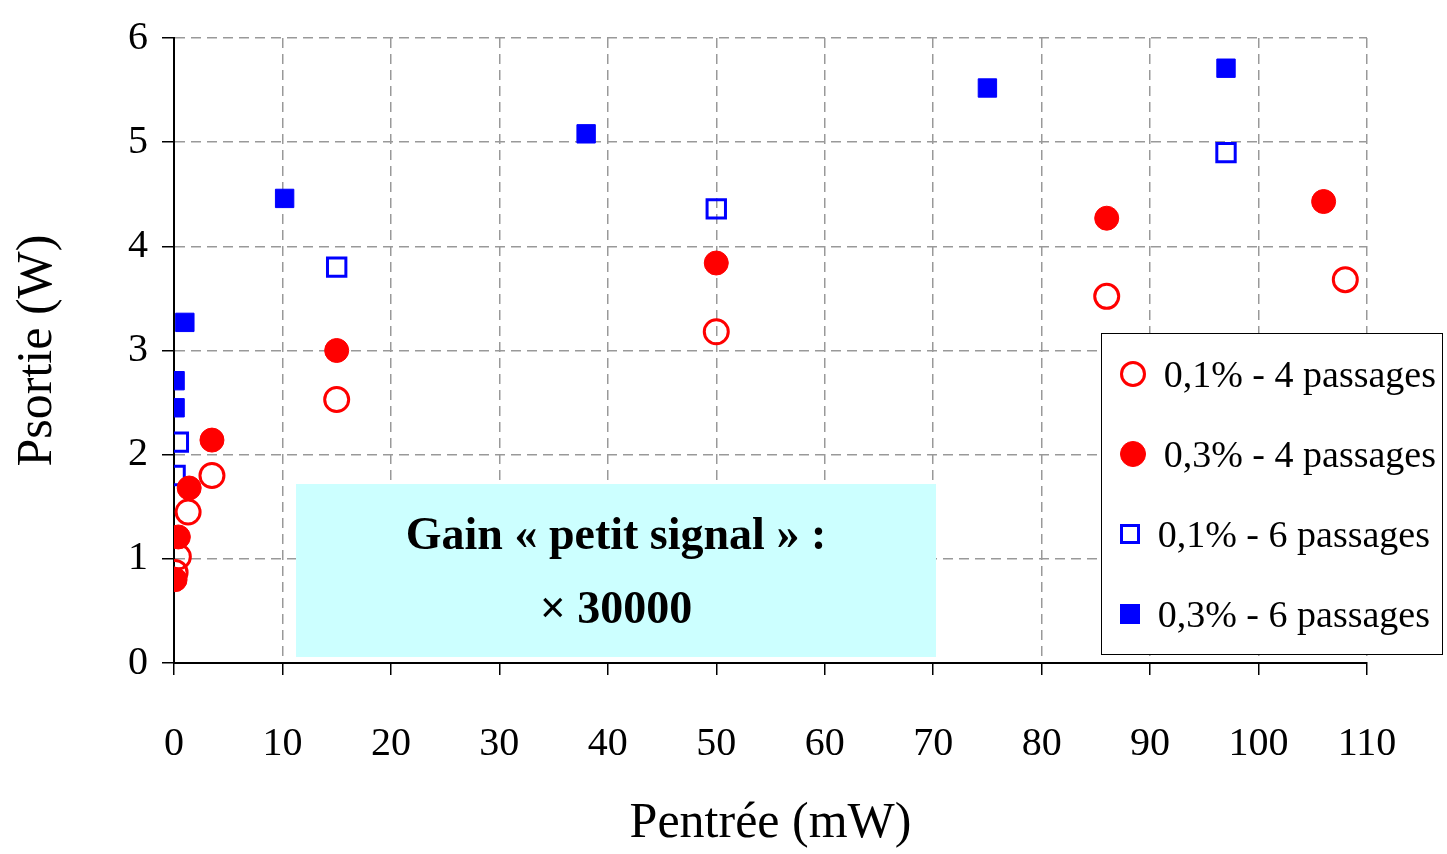 This screenshot has width=1447, height=854. I want to click on x-tick-label: 50, so click(716, 741).